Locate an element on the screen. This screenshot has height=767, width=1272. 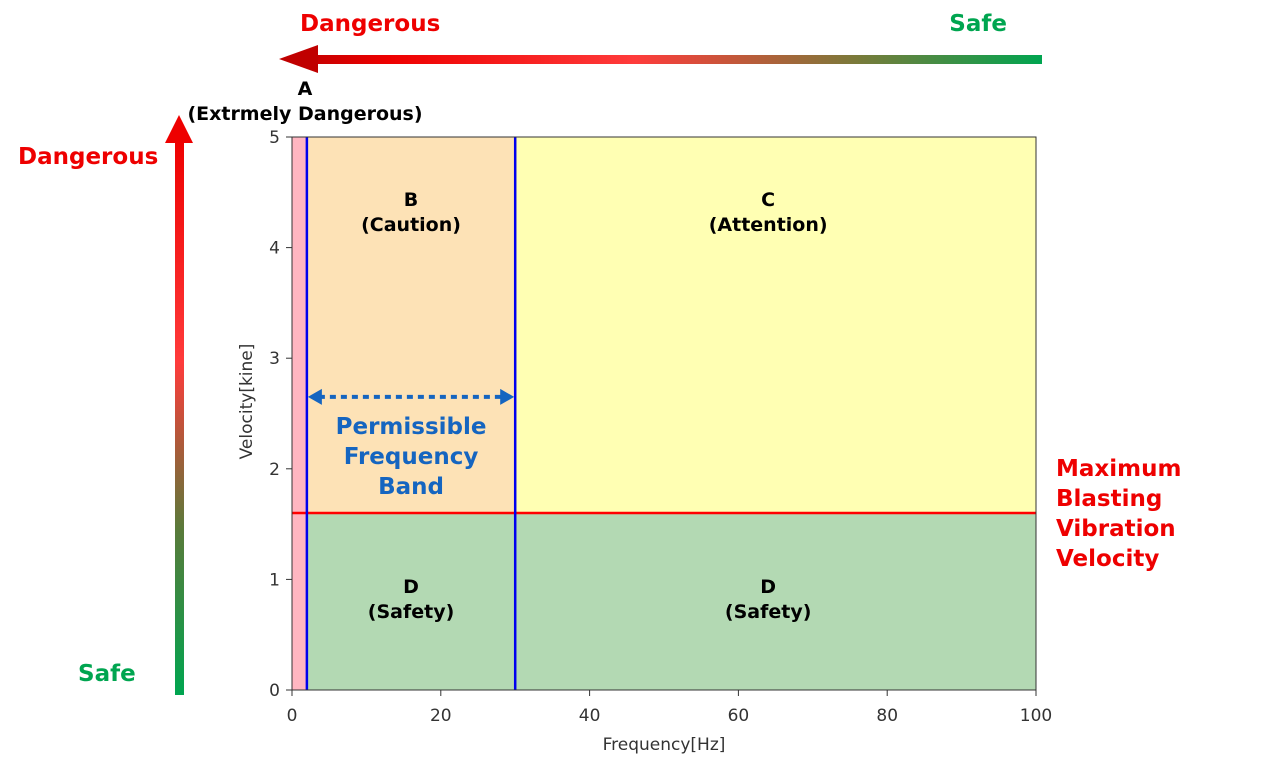
svg-text: Blasting is located at coordinates (1109, 499).